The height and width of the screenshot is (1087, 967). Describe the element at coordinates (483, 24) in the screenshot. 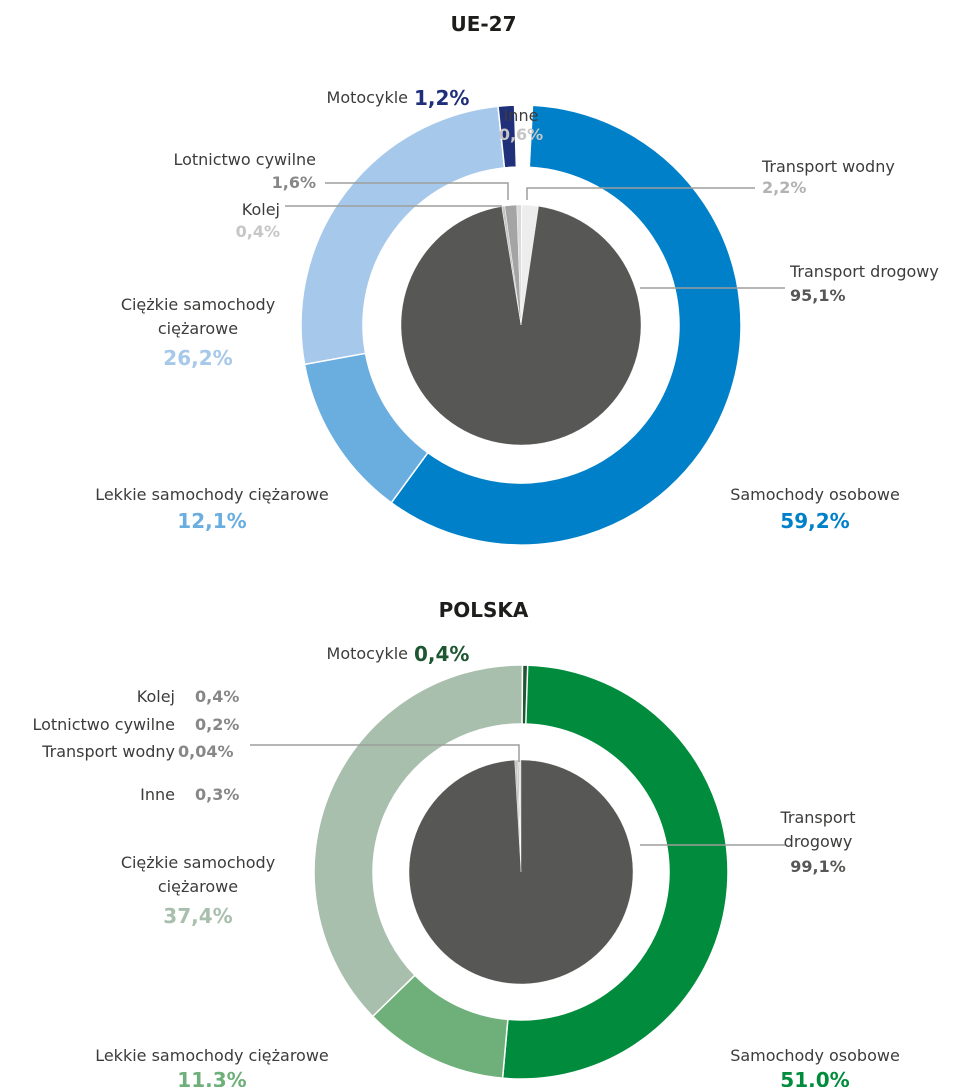

I see `chart-title: UE-27` at that location.